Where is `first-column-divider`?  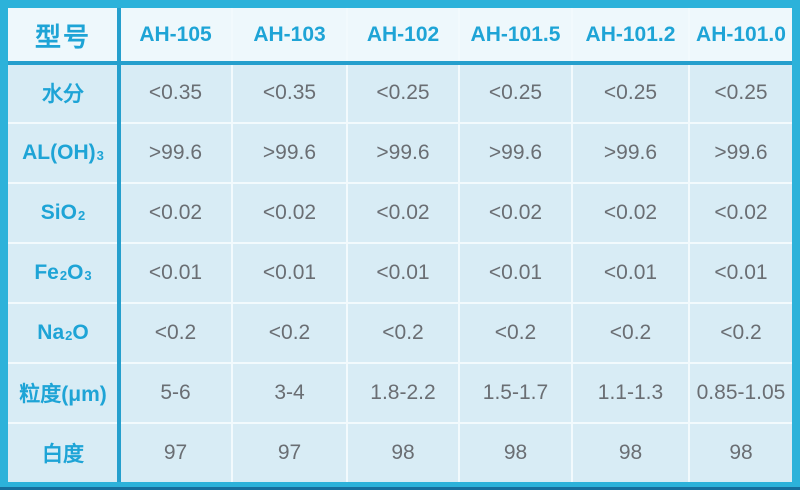 first-column-divider is located at coordinates (119, 245).